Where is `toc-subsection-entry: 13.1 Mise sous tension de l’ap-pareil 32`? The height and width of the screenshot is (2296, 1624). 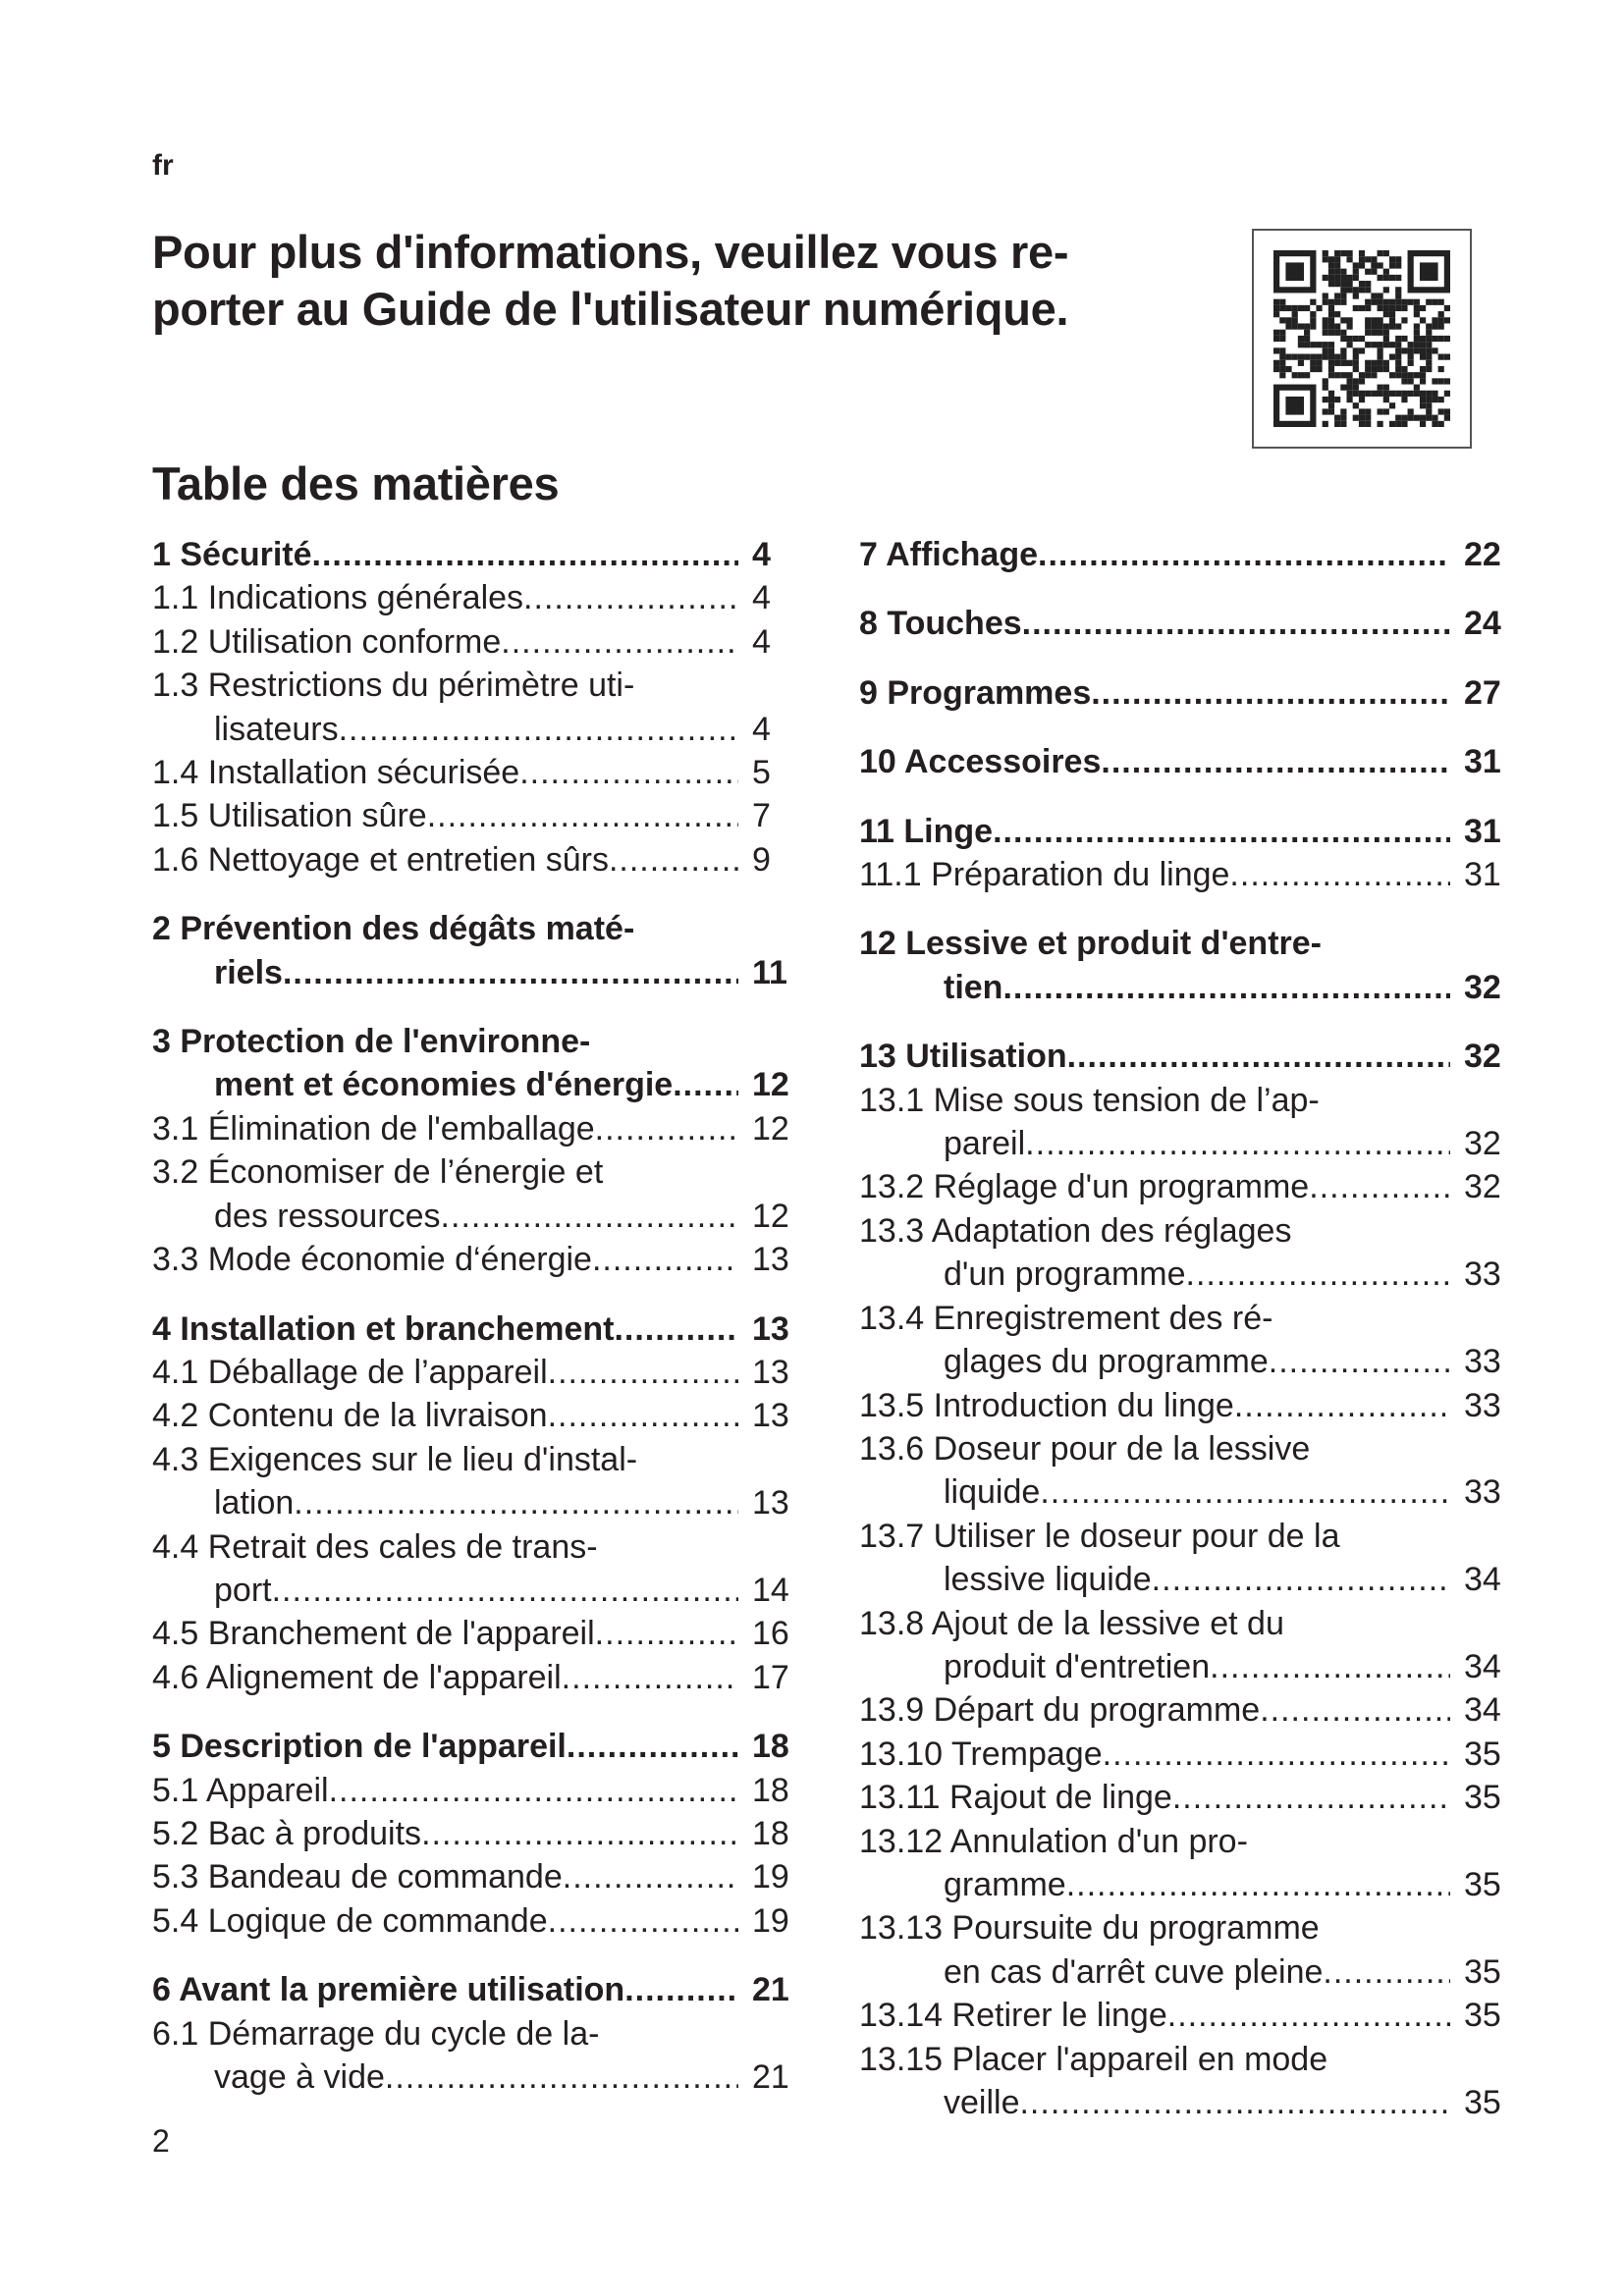 toc-subsection-entry: 13.1 Mise sous tension de l’ap-pareil 32 is located at coordinates (1183, 1122).